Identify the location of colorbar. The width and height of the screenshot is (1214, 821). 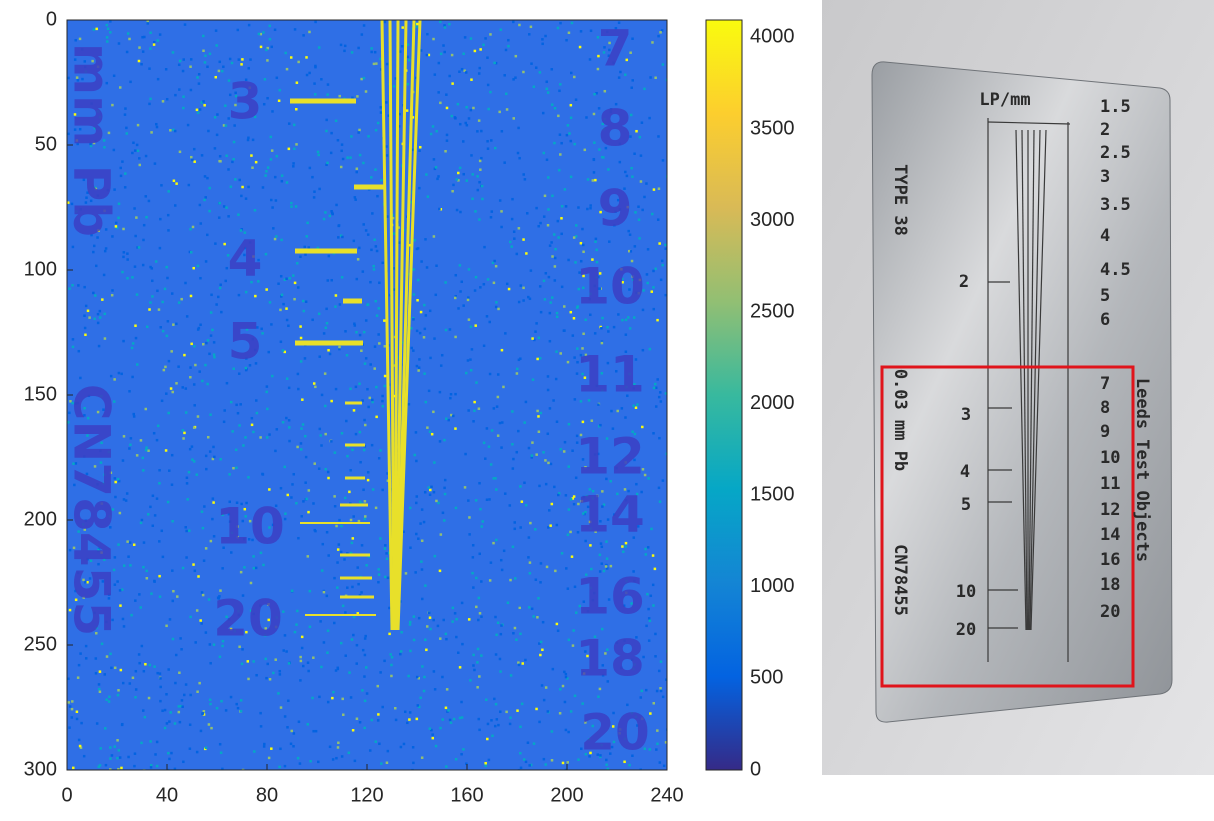
(724, 395).